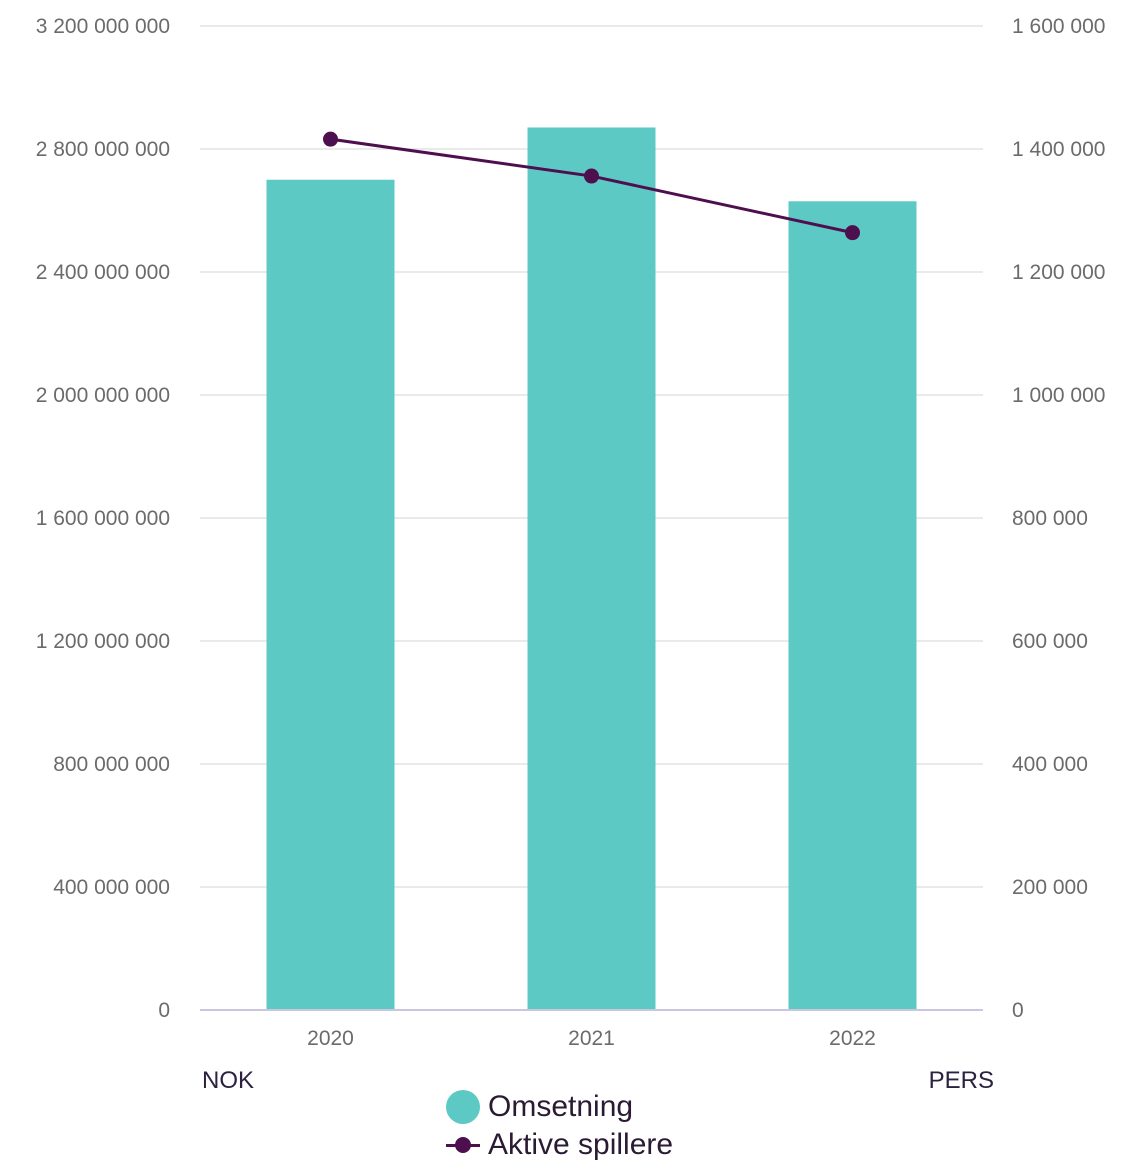 The width and height of the screenshot is (1123, 1164). I want to click on right-tick-label: 1 200 000, so click(1058, 272).